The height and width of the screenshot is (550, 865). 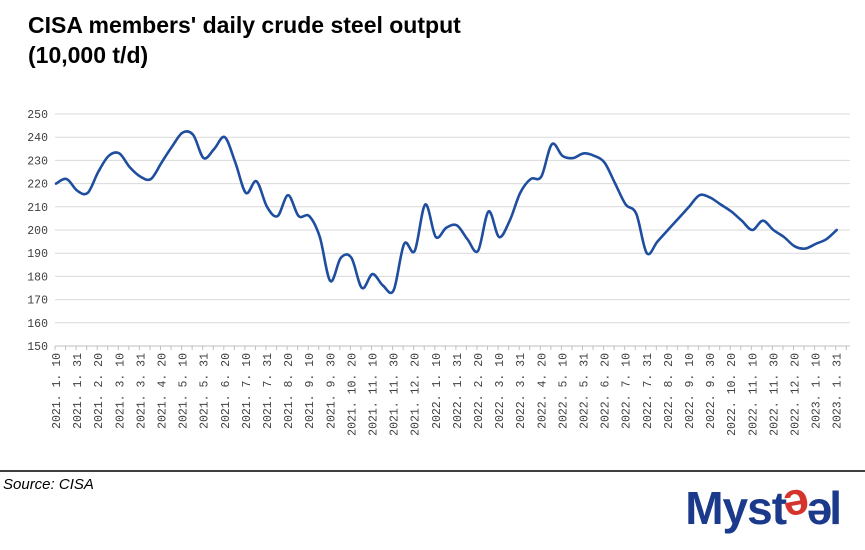 I want to click on x-tick-label: 2021. 11. 30, so click(x=395, y=394).